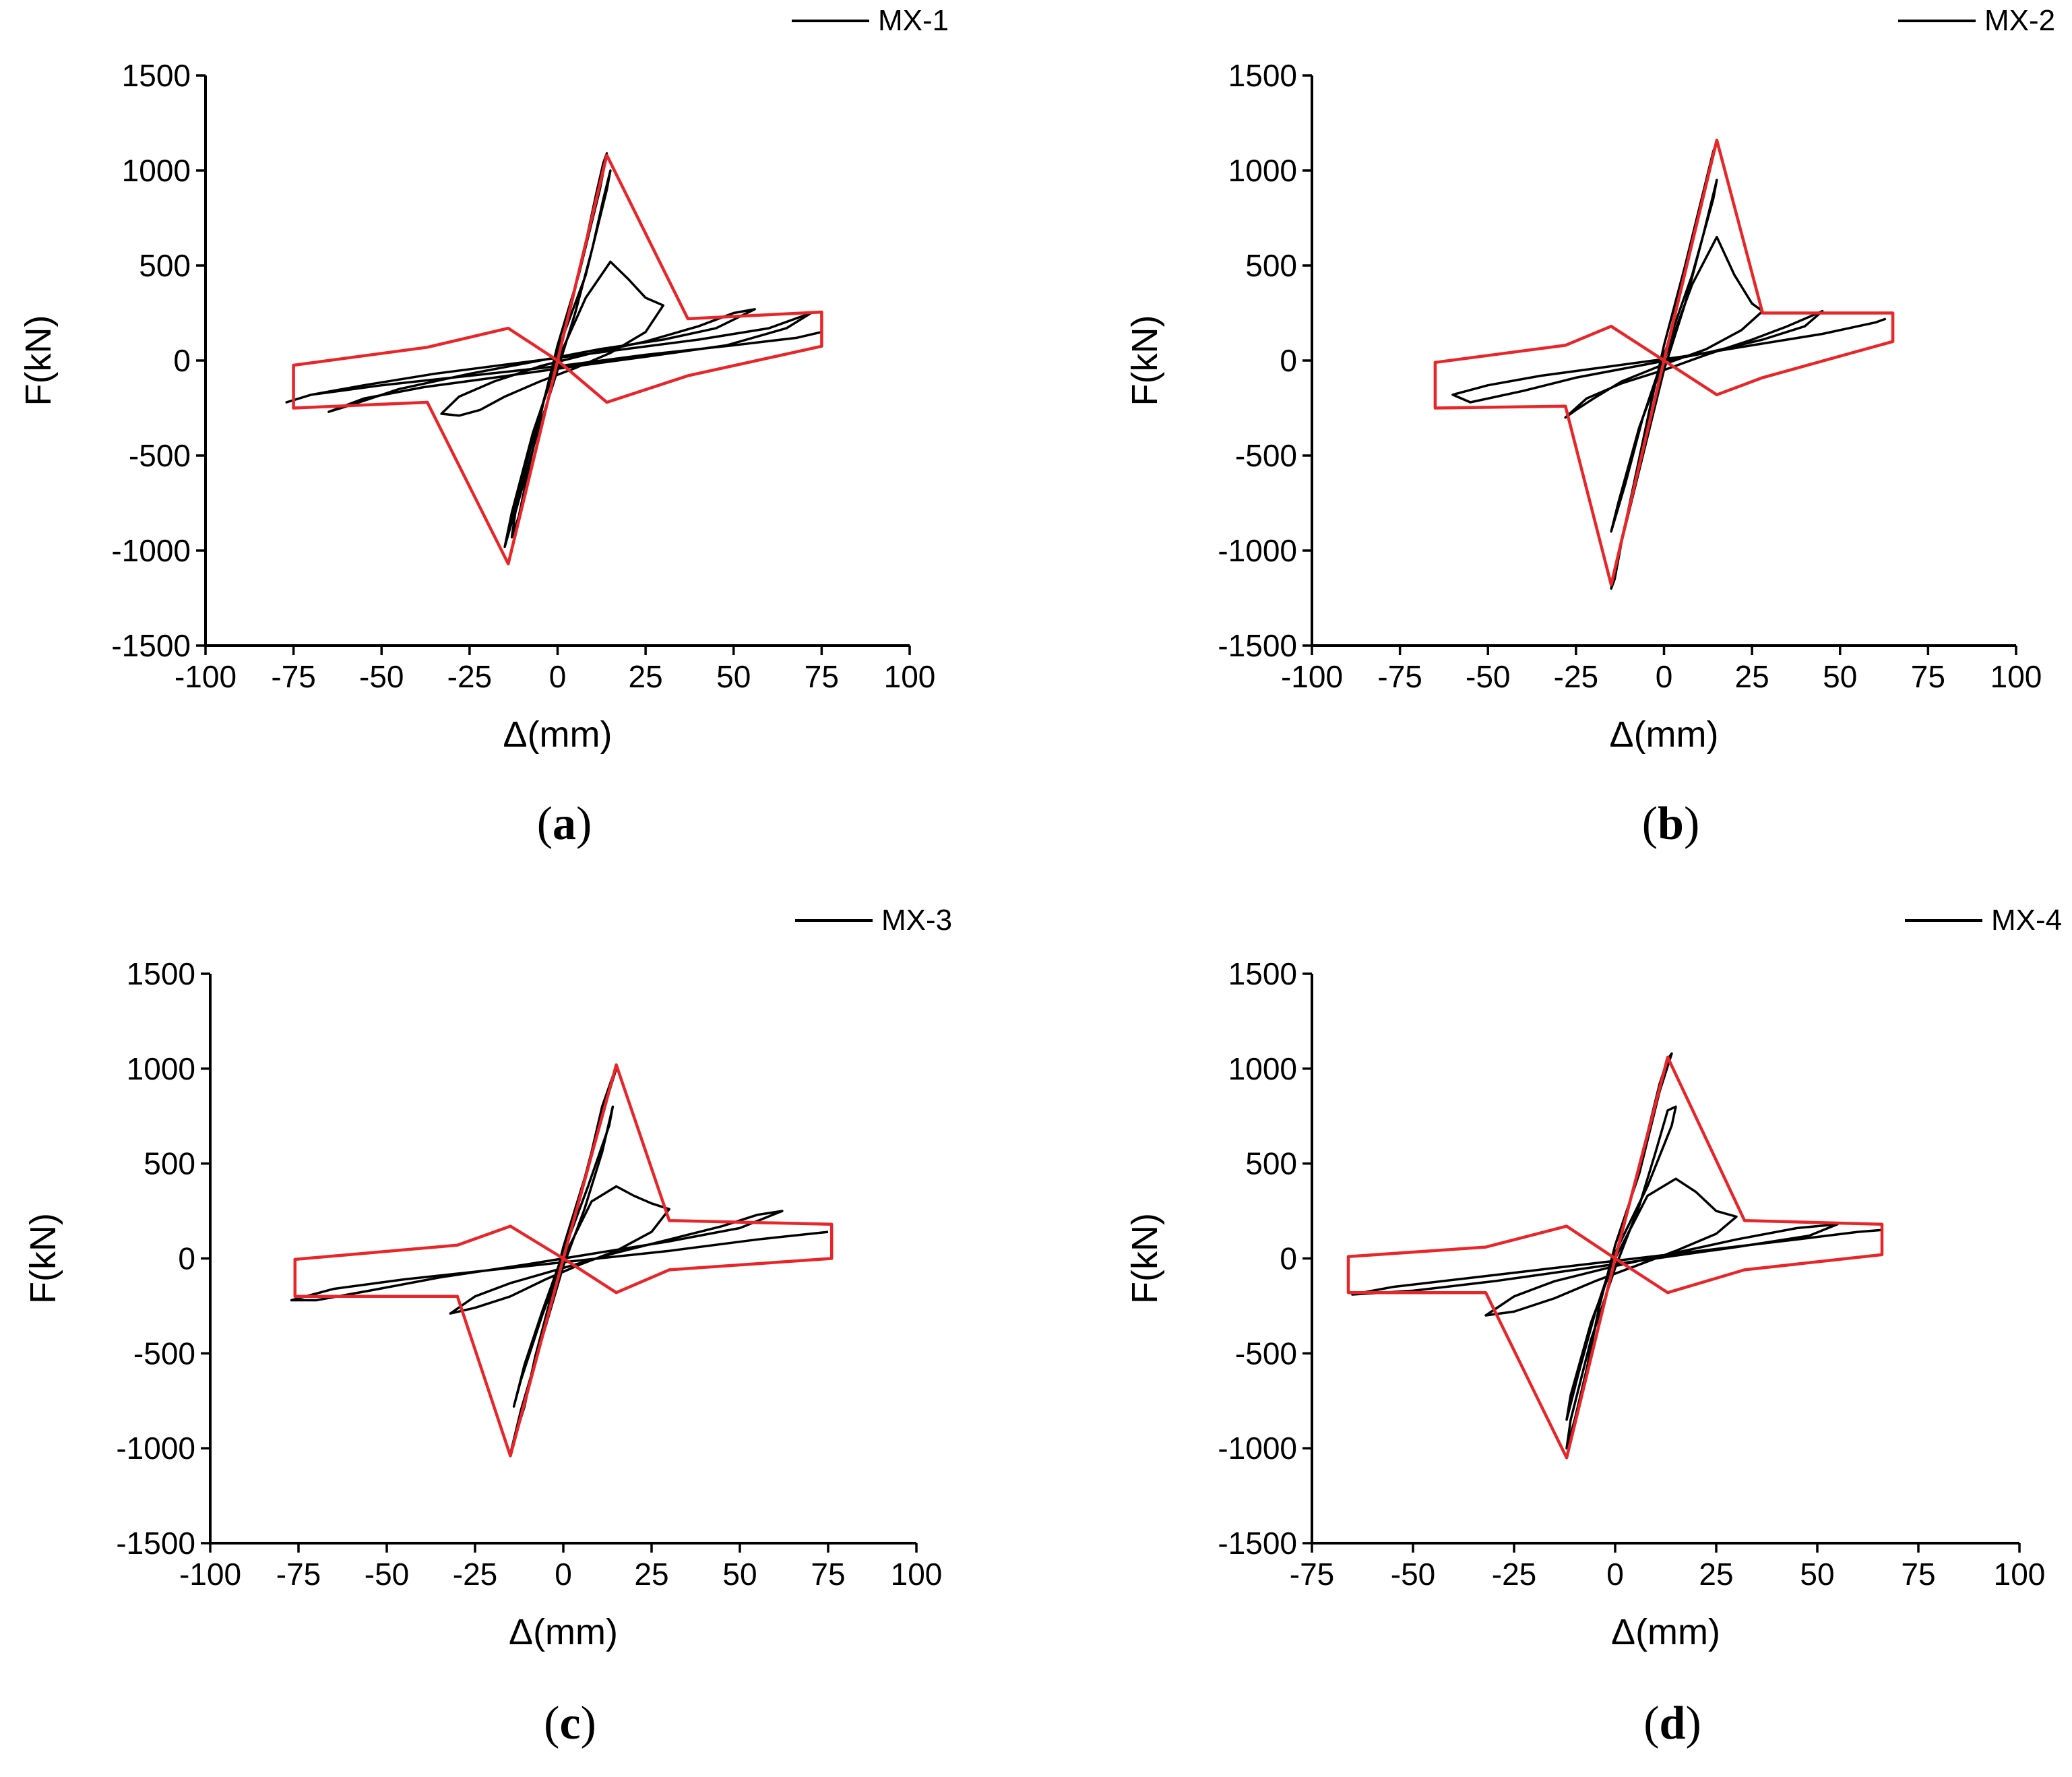  I want to click on panel-caption: (d), so click(1672, 1723).